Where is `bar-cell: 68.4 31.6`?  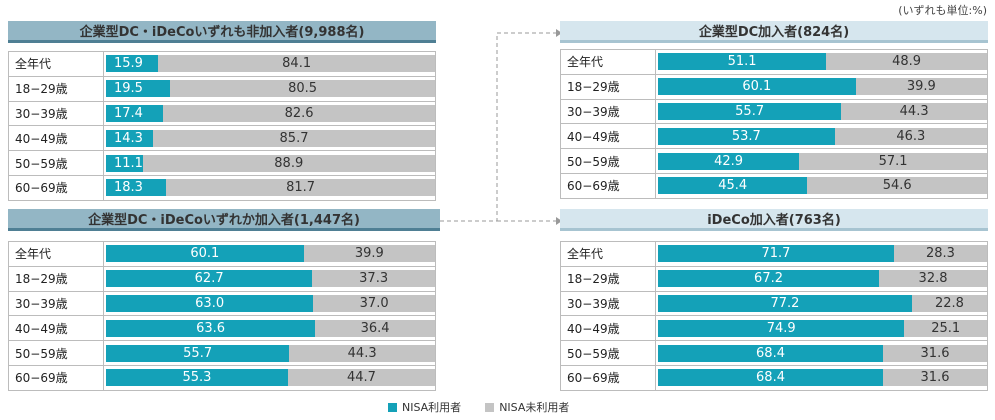
bar-cell: 68.4 31.6 is located at coordinates (821, 377).